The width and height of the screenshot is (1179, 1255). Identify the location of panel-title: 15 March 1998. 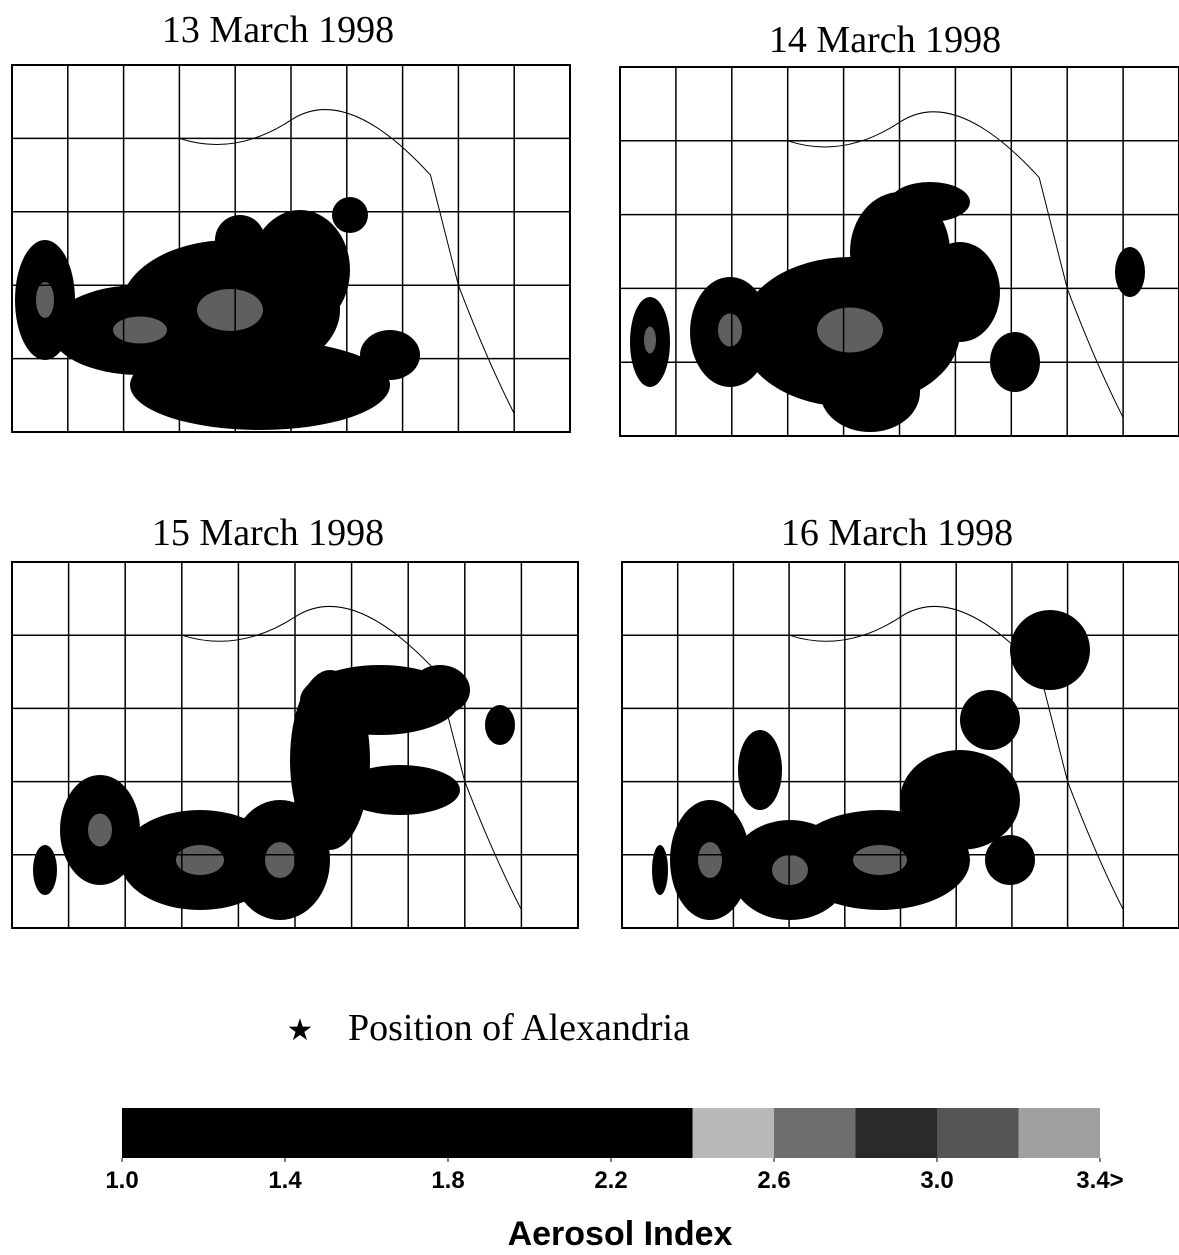
(268, 533).